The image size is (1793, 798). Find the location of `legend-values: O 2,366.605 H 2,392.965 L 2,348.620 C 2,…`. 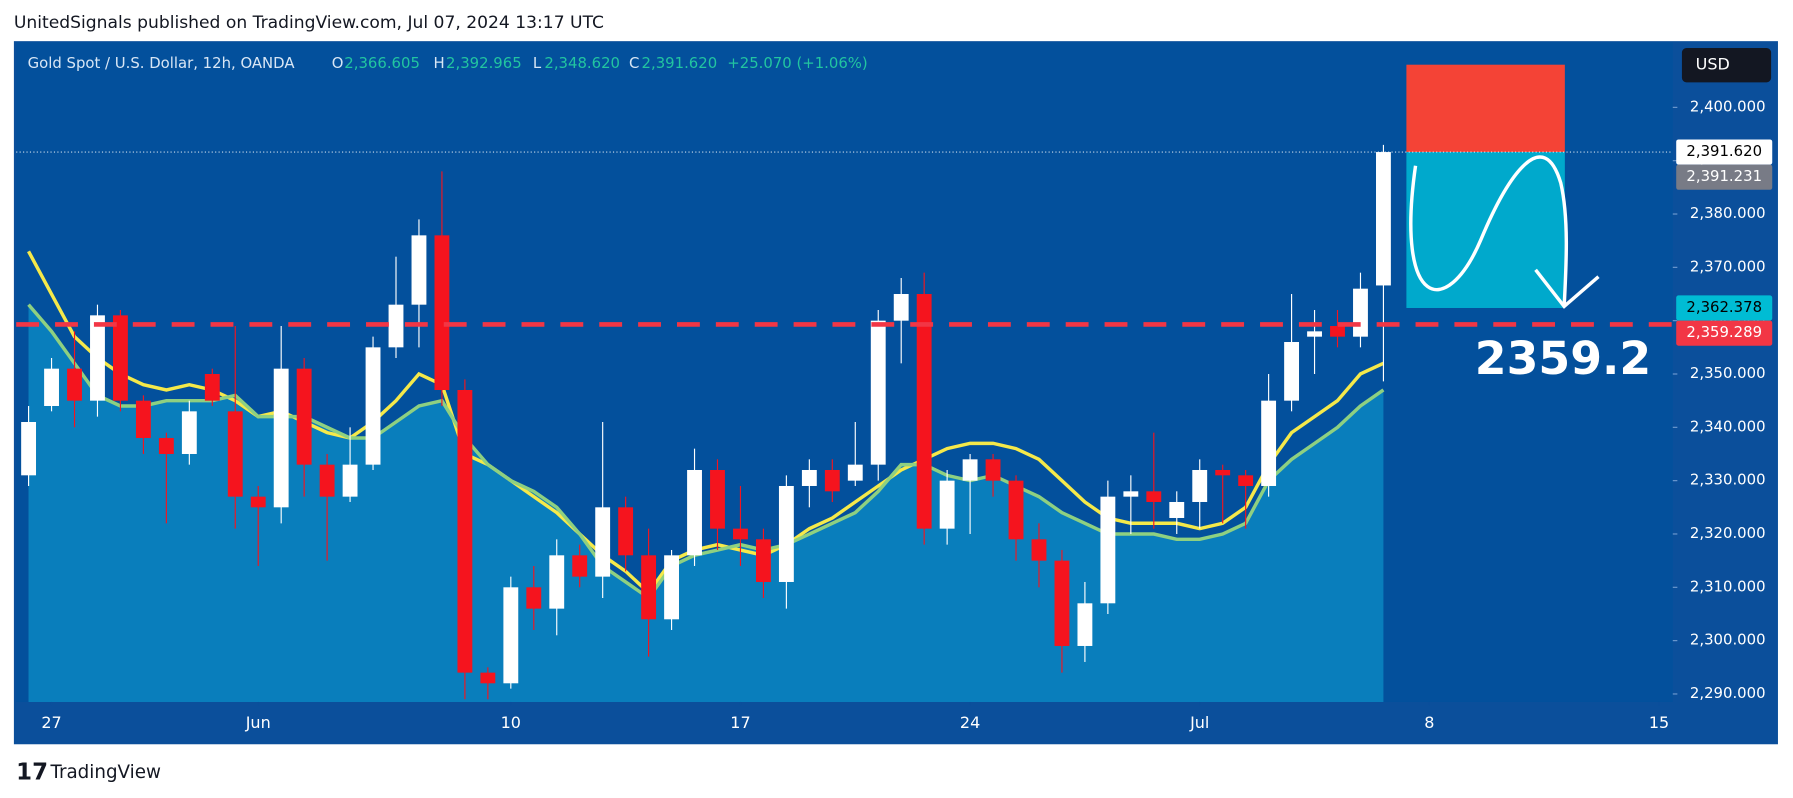

legend-values: O 2,366.605 H 2,392.965 L 2,348.620 C 2,… is located at coordinates (600, 63).